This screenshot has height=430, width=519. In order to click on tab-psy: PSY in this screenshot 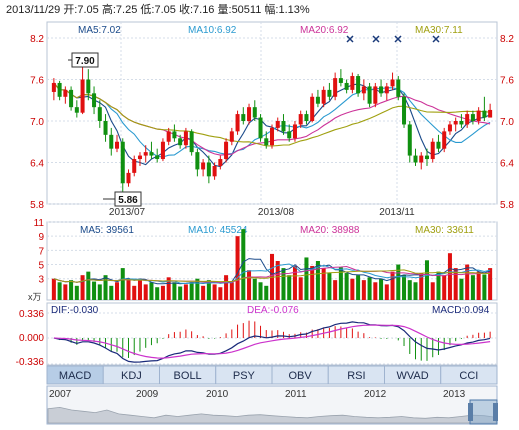, I will do `click(244, 375)`.